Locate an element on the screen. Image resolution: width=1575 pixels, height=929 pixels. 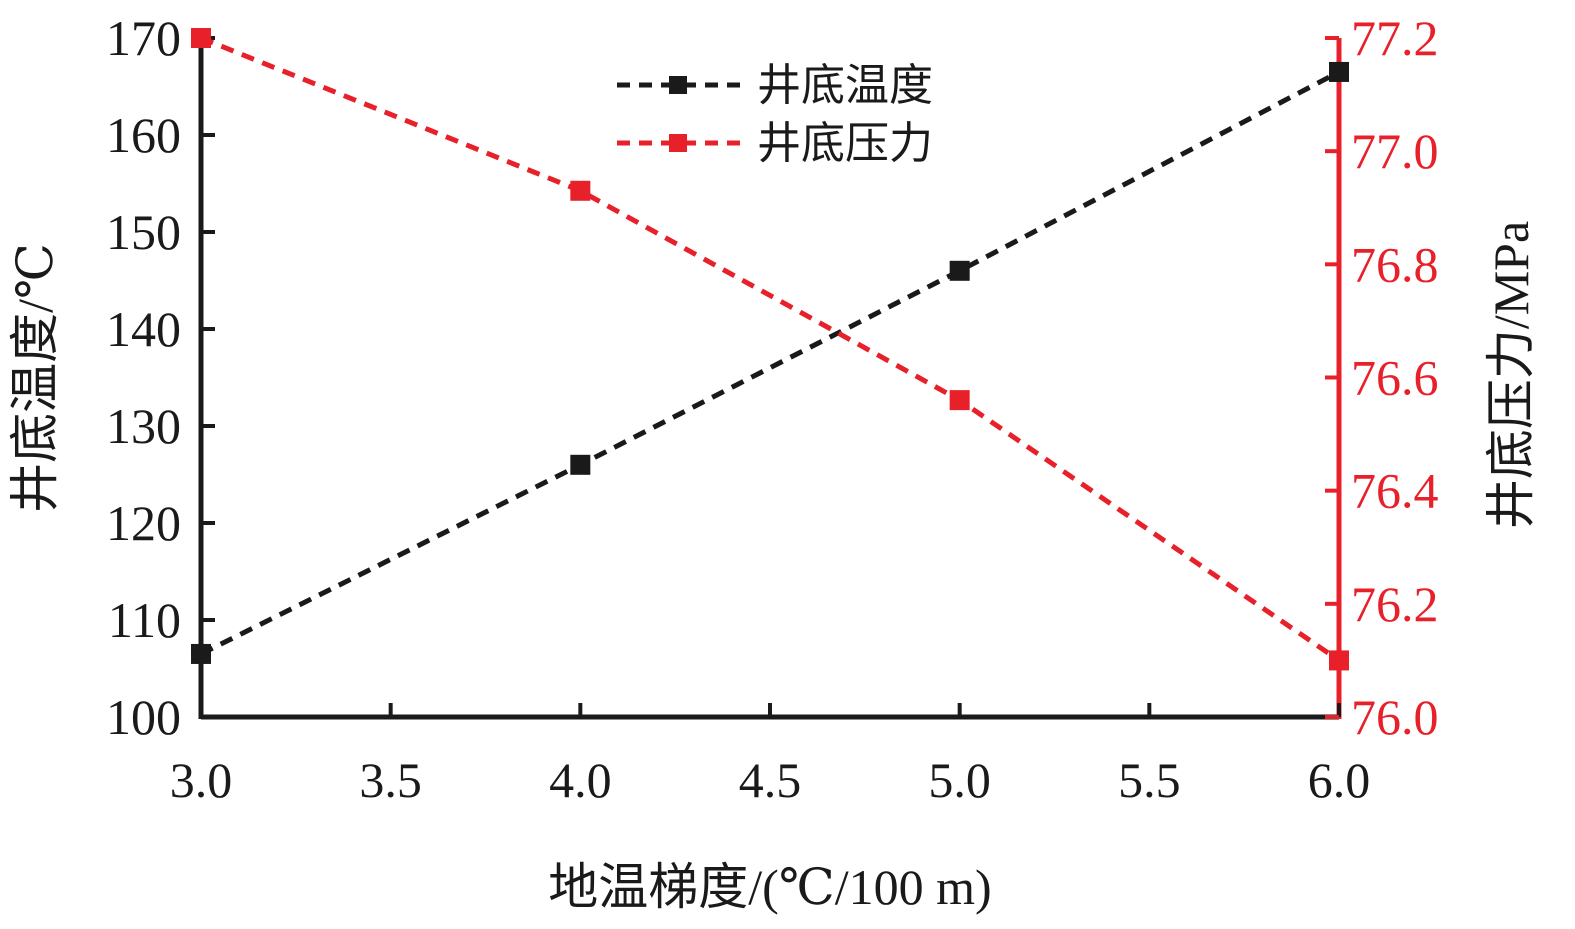
y-right-tick-label: 77.0 is located at coordinates (1395, 151).